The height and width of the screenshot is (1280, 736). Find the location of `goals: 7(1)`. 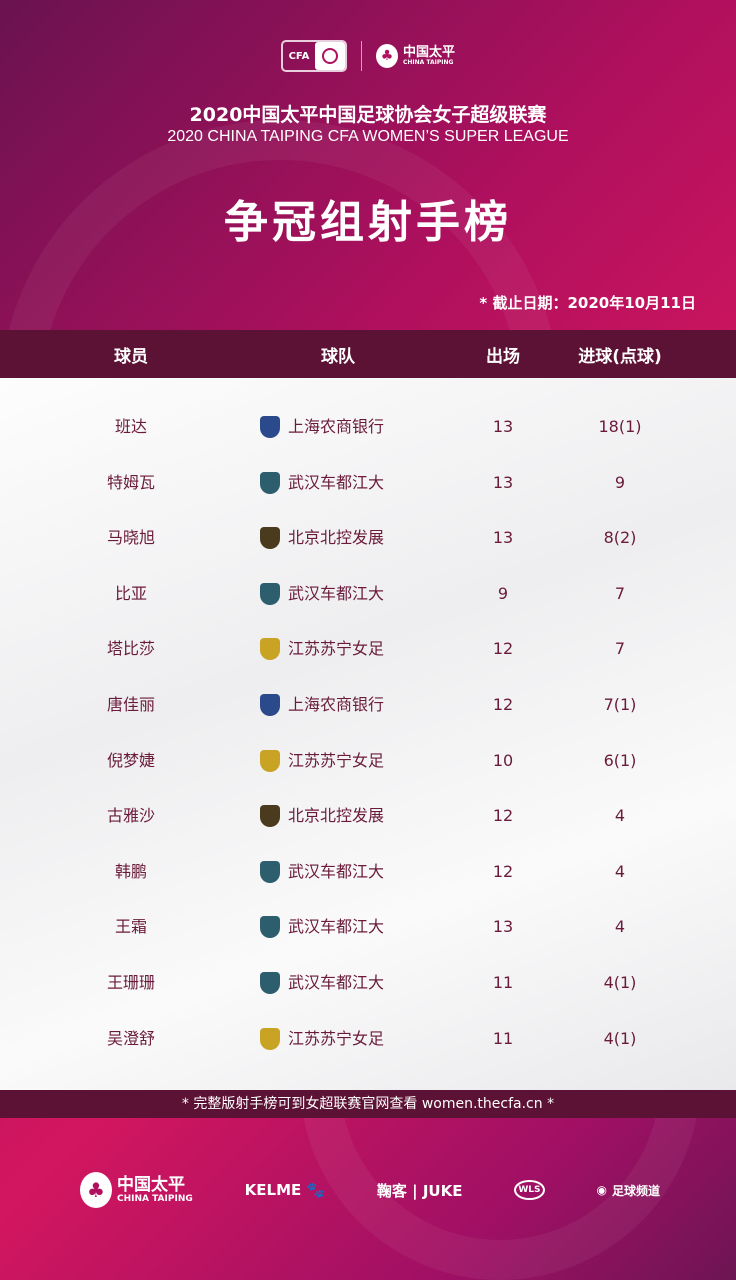

goals: 7(1) is located at coordinates (620, 704).